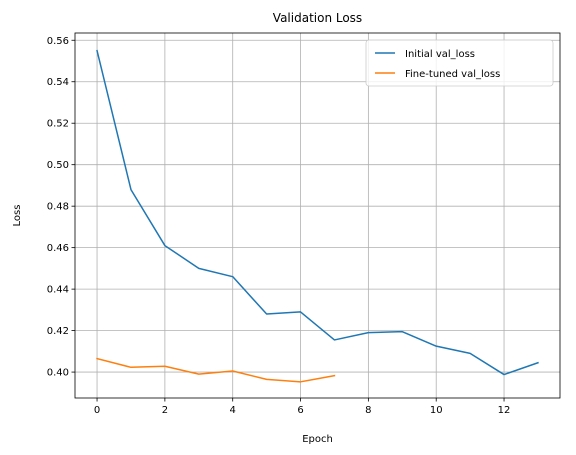 This screenshot has height=455, width=576. Describe the element at coordinates (452, 74) in the screenshot. I see `legend-label-fine-tuned: Fine-tuned val_loss` at that location.